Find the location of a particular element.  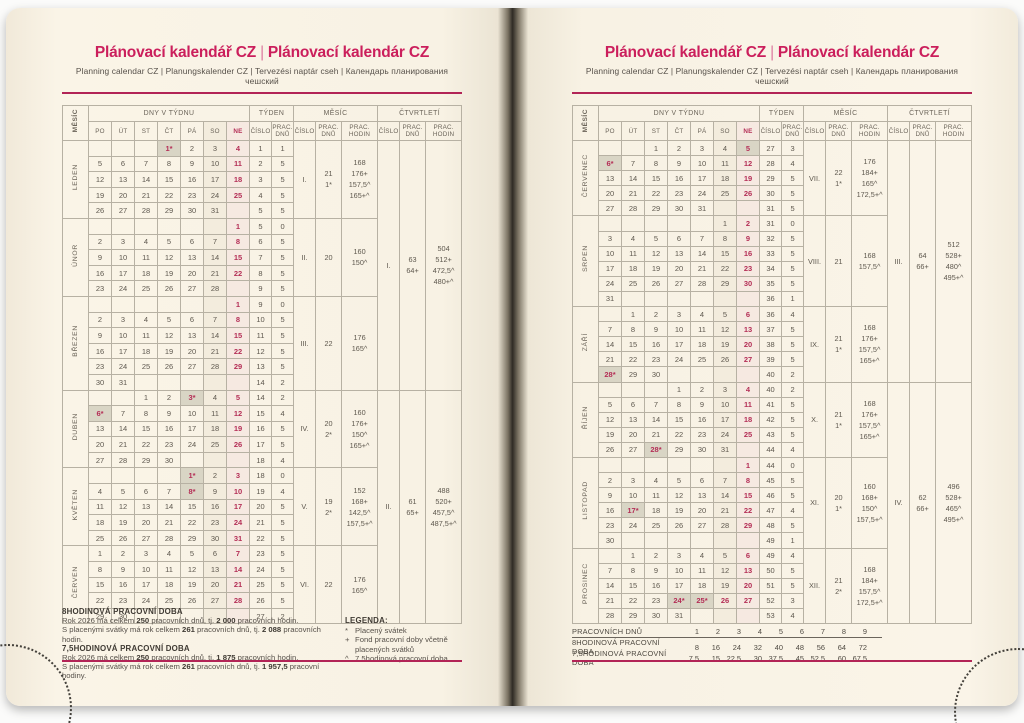

calendar-week-row: 13 14 15 16 17 18 19 16 5 is located at coordinates (262, 429).